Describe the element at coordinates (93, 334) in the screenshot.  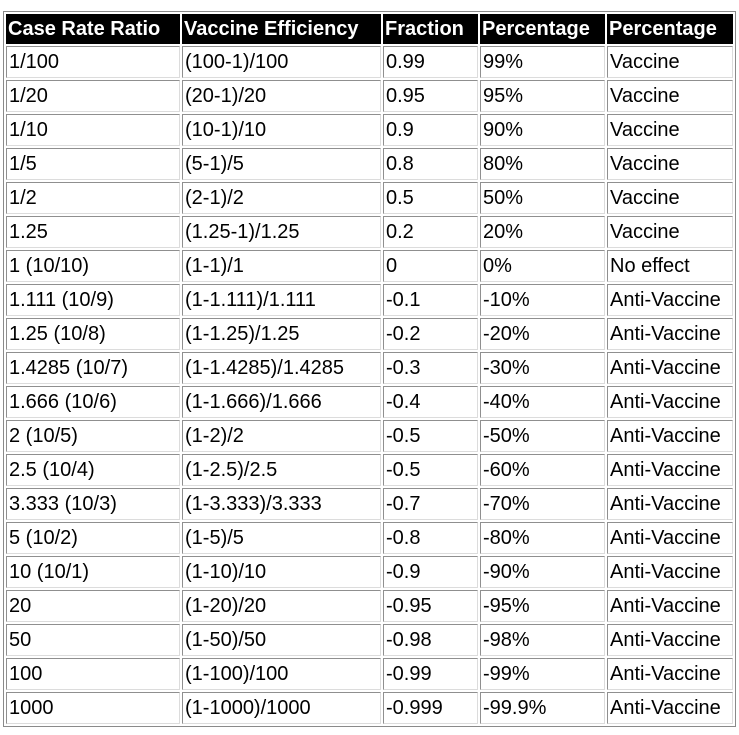
I see `cell-case-rate-ratio: 1.25 (10/8)` at that location.